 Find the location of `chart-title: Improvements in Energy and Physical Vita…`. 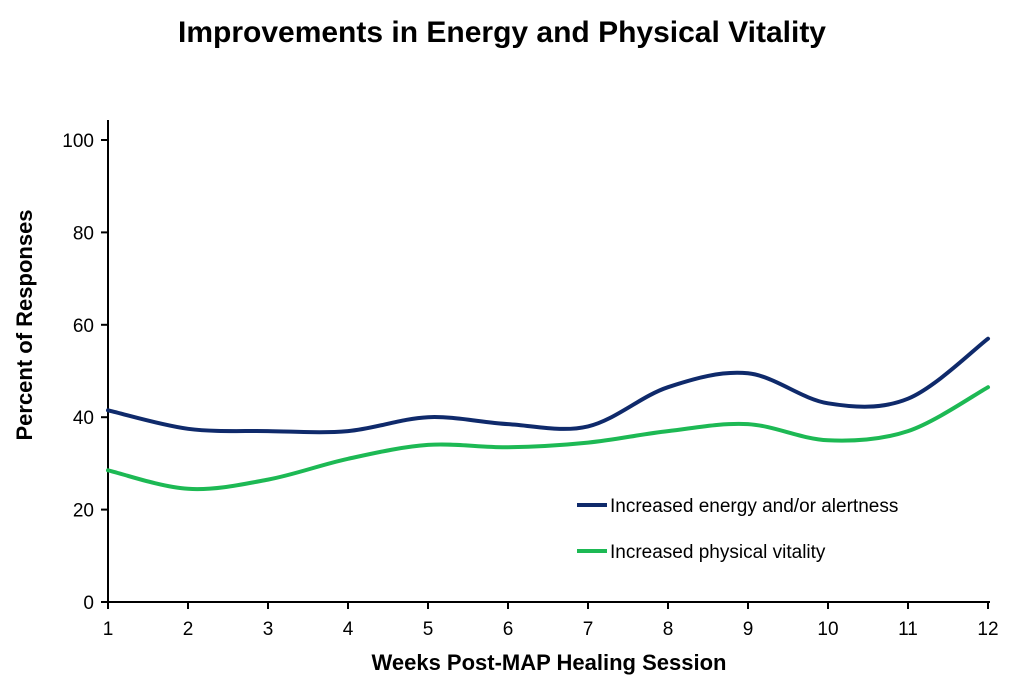

chart-title: Improvements in Energy and Physical Vita… is located at coordinates (502, 32).